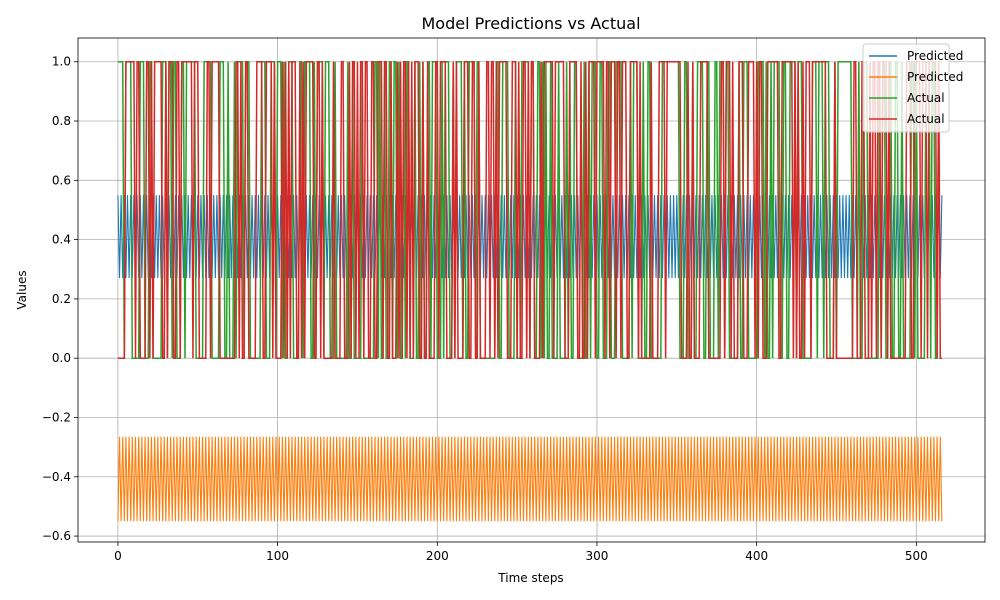 This screenshot has height=600, width=1000. I want to click on legend-box, so click(906, 88).